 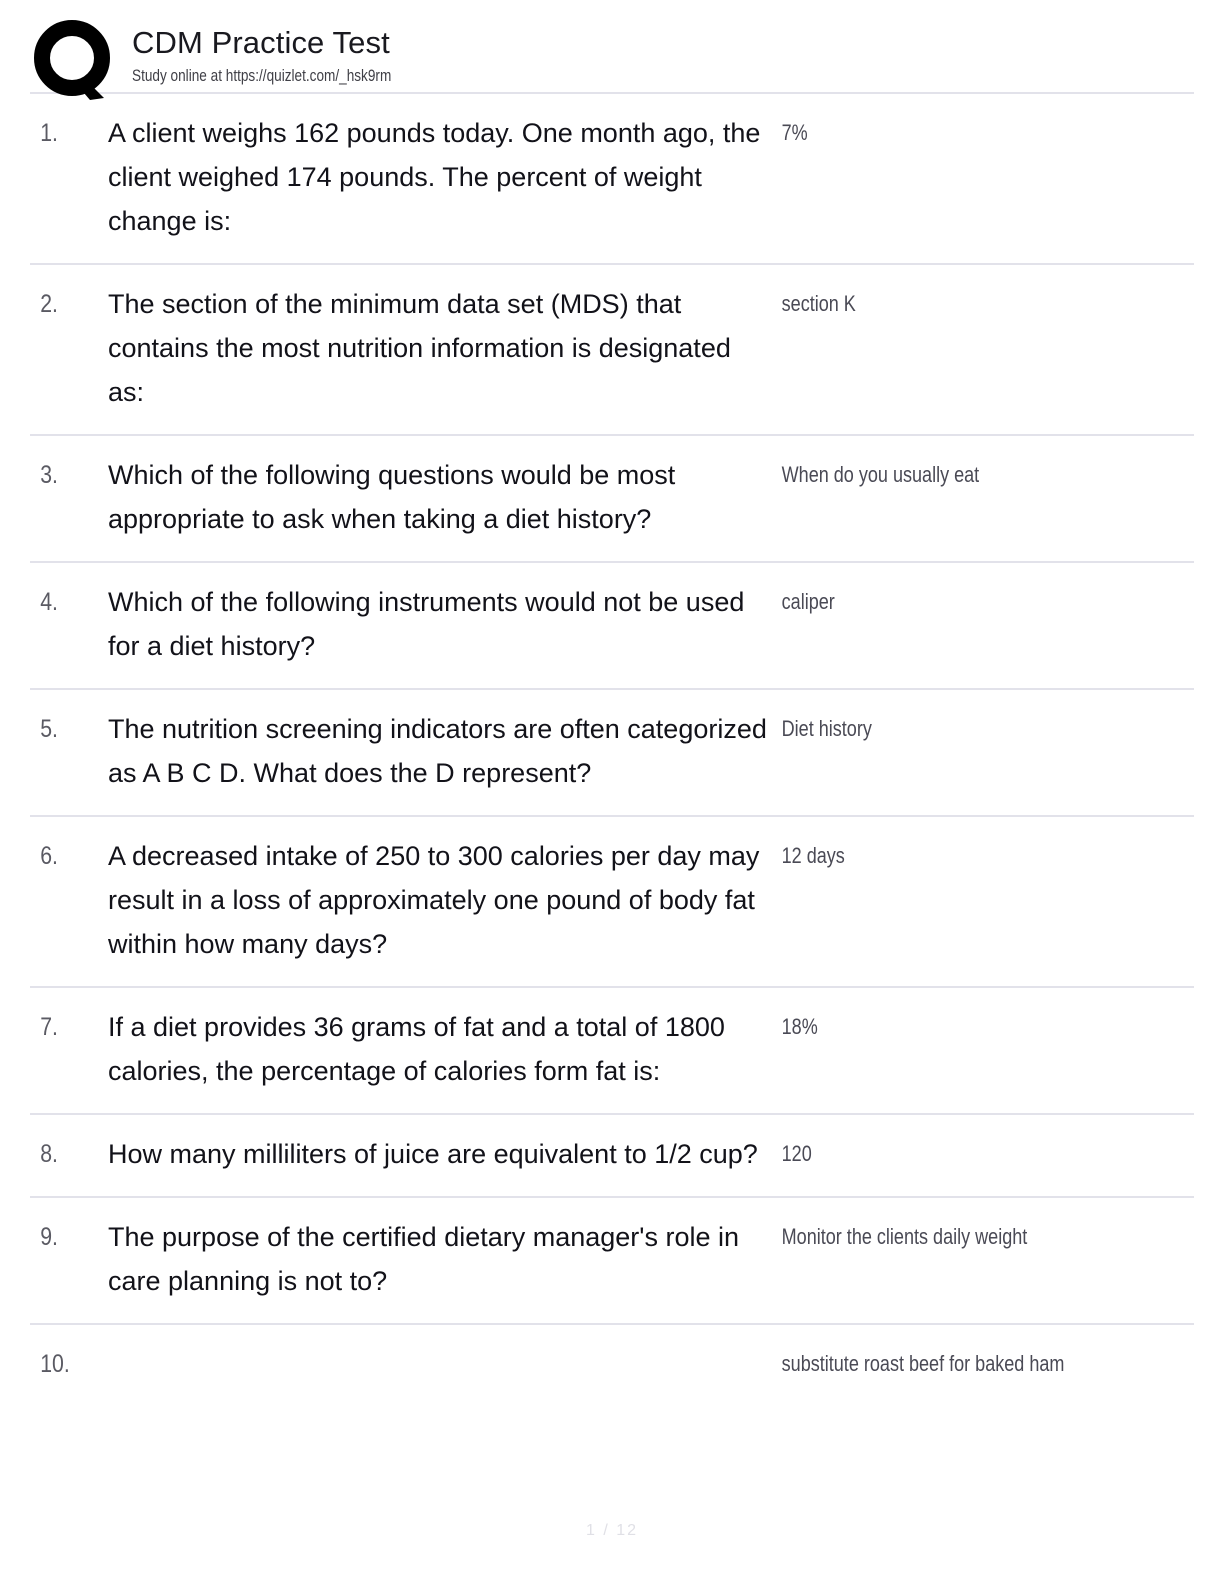 I want to click on question-number: 4., so click(x=49, y=602).